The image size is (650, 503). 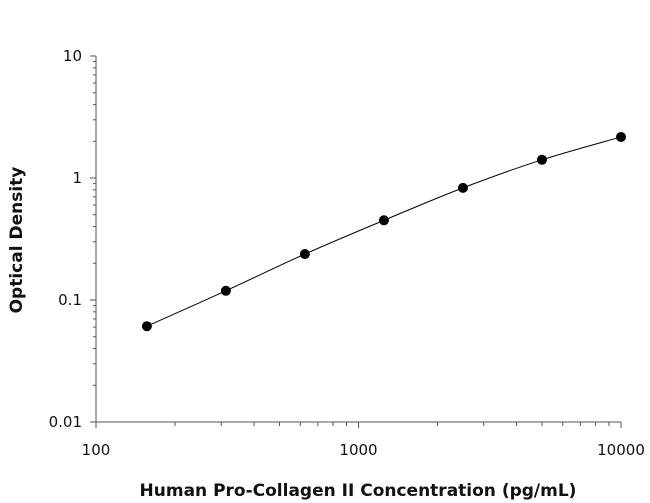 I want to click on y-tick-label: 1, so click(x=77, y=178).